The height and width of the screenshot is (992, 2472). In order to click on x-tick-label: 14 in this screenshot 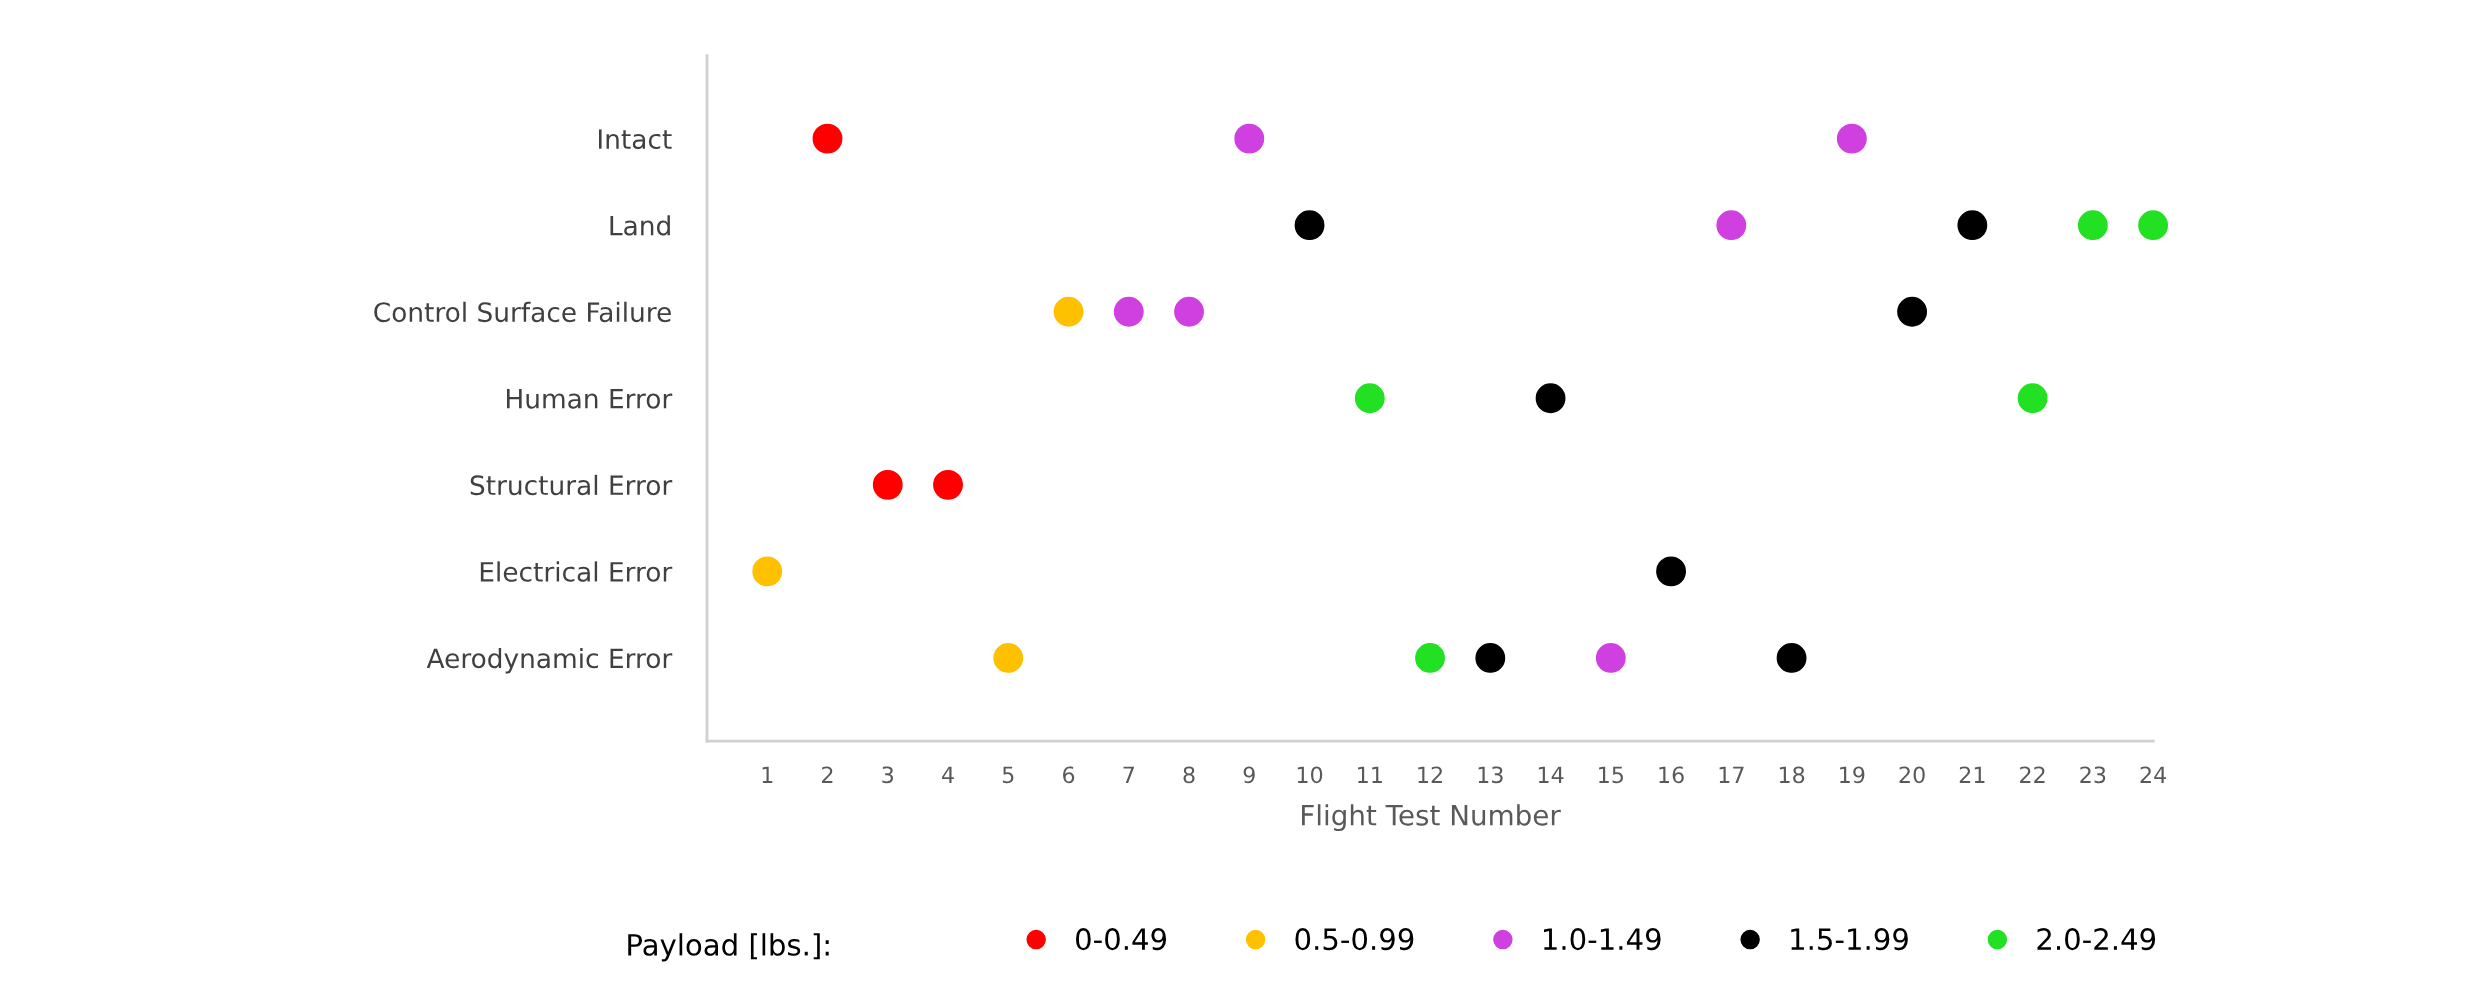, I will do `click(1551, 774)`.